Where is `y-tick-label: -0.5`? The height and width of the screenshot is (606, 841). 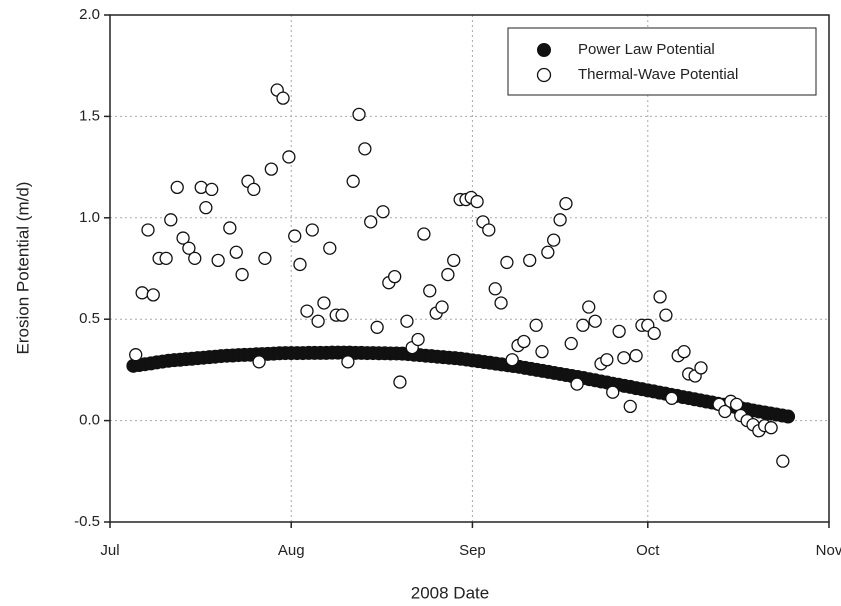
y-tick-label: -0.5 is located at coordinates (87, 521).